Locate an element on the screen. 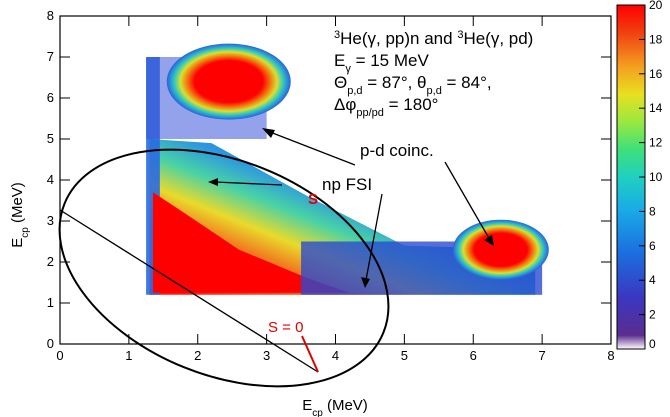 The image size is (670, 417). colorbar: 0 2 4 6 8 10 12 14 16 18 20 is located at coordinates (639, 175).